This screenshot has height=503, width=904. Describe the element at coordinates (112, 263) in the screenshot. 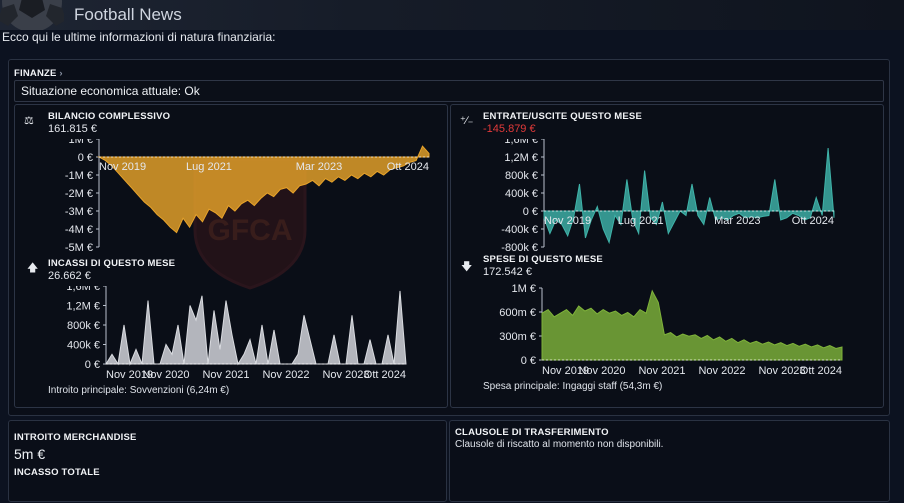

I see `income-heading: INCASSI DI QUESTO MESE` at that location.